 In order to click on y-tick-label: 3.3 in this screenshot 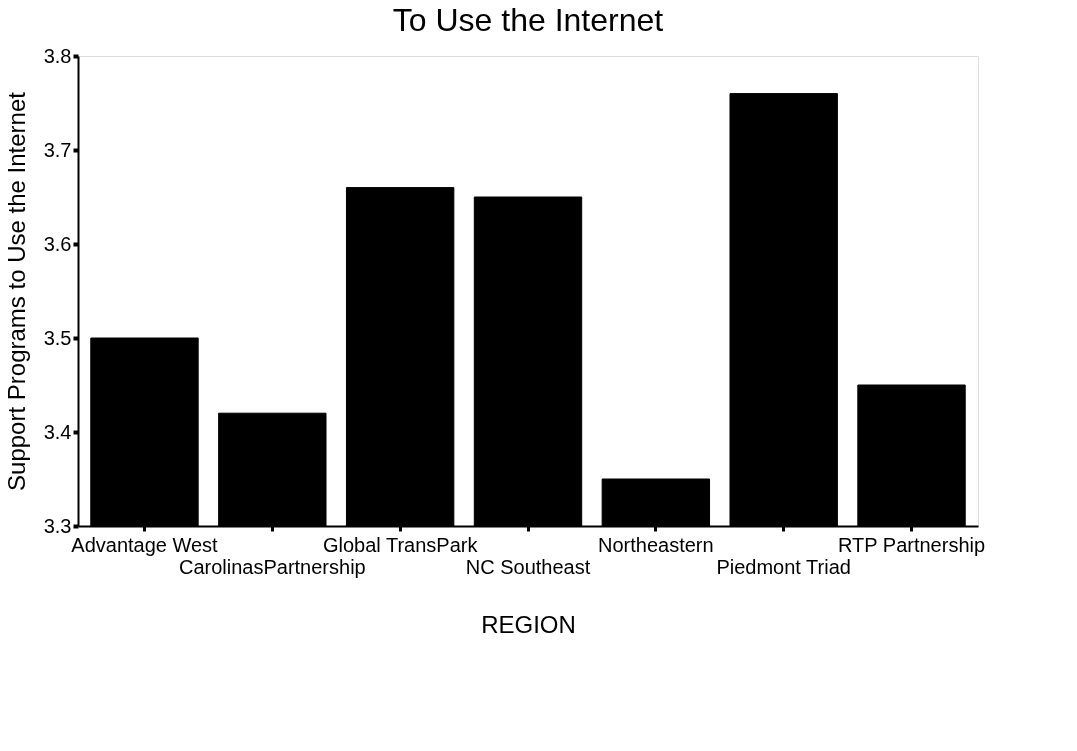, I will do `click(57, 525)`.